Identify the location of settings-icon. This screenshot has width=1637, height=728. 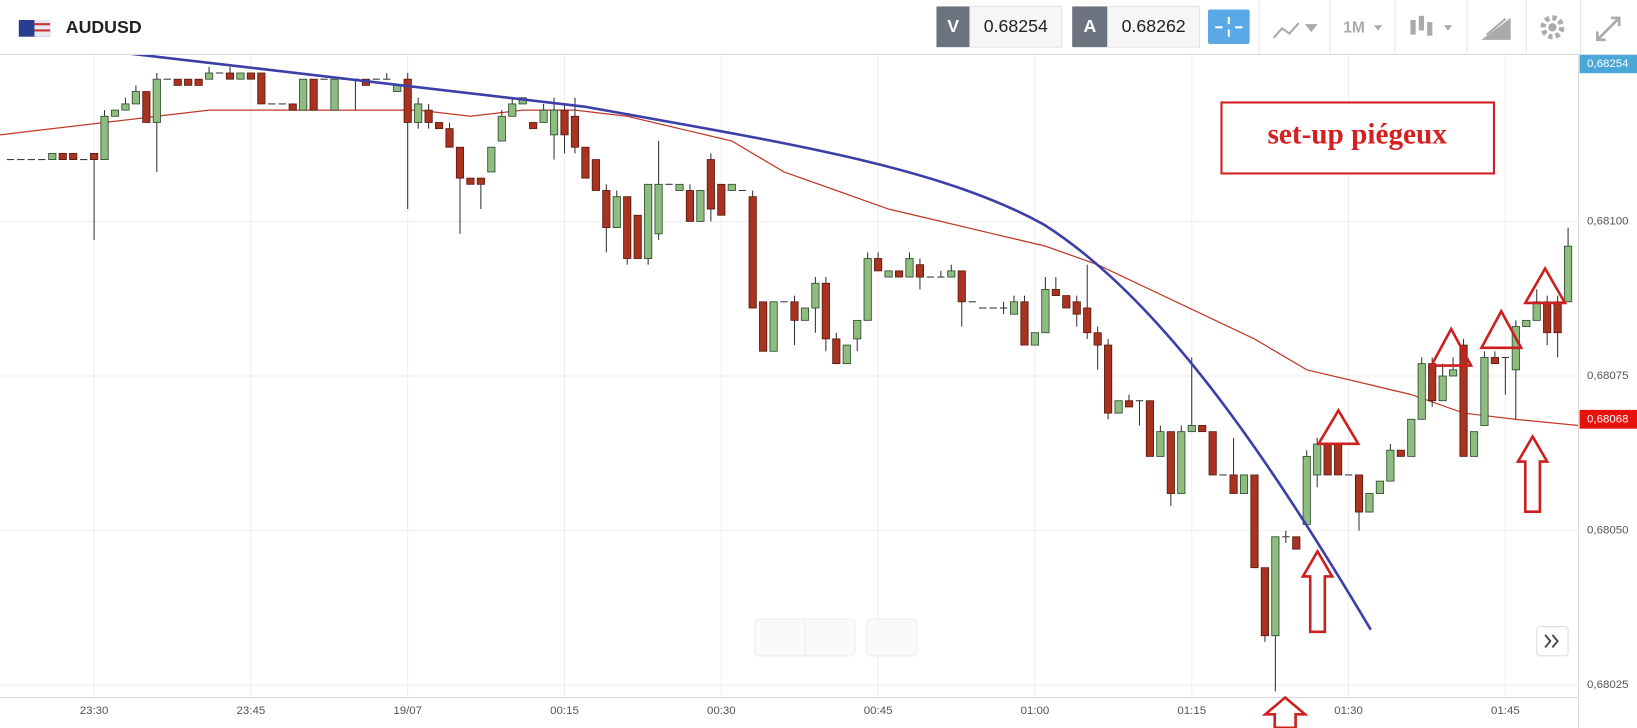
(1552, 27).